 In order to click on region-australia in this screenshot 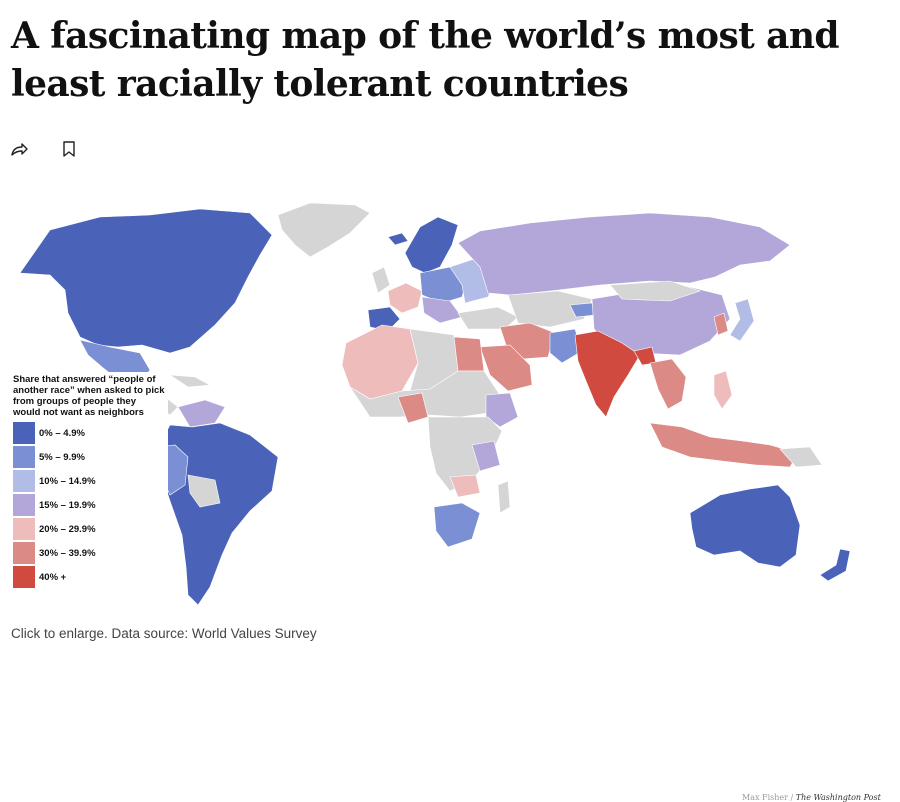, I will do `click(745, 526)`.